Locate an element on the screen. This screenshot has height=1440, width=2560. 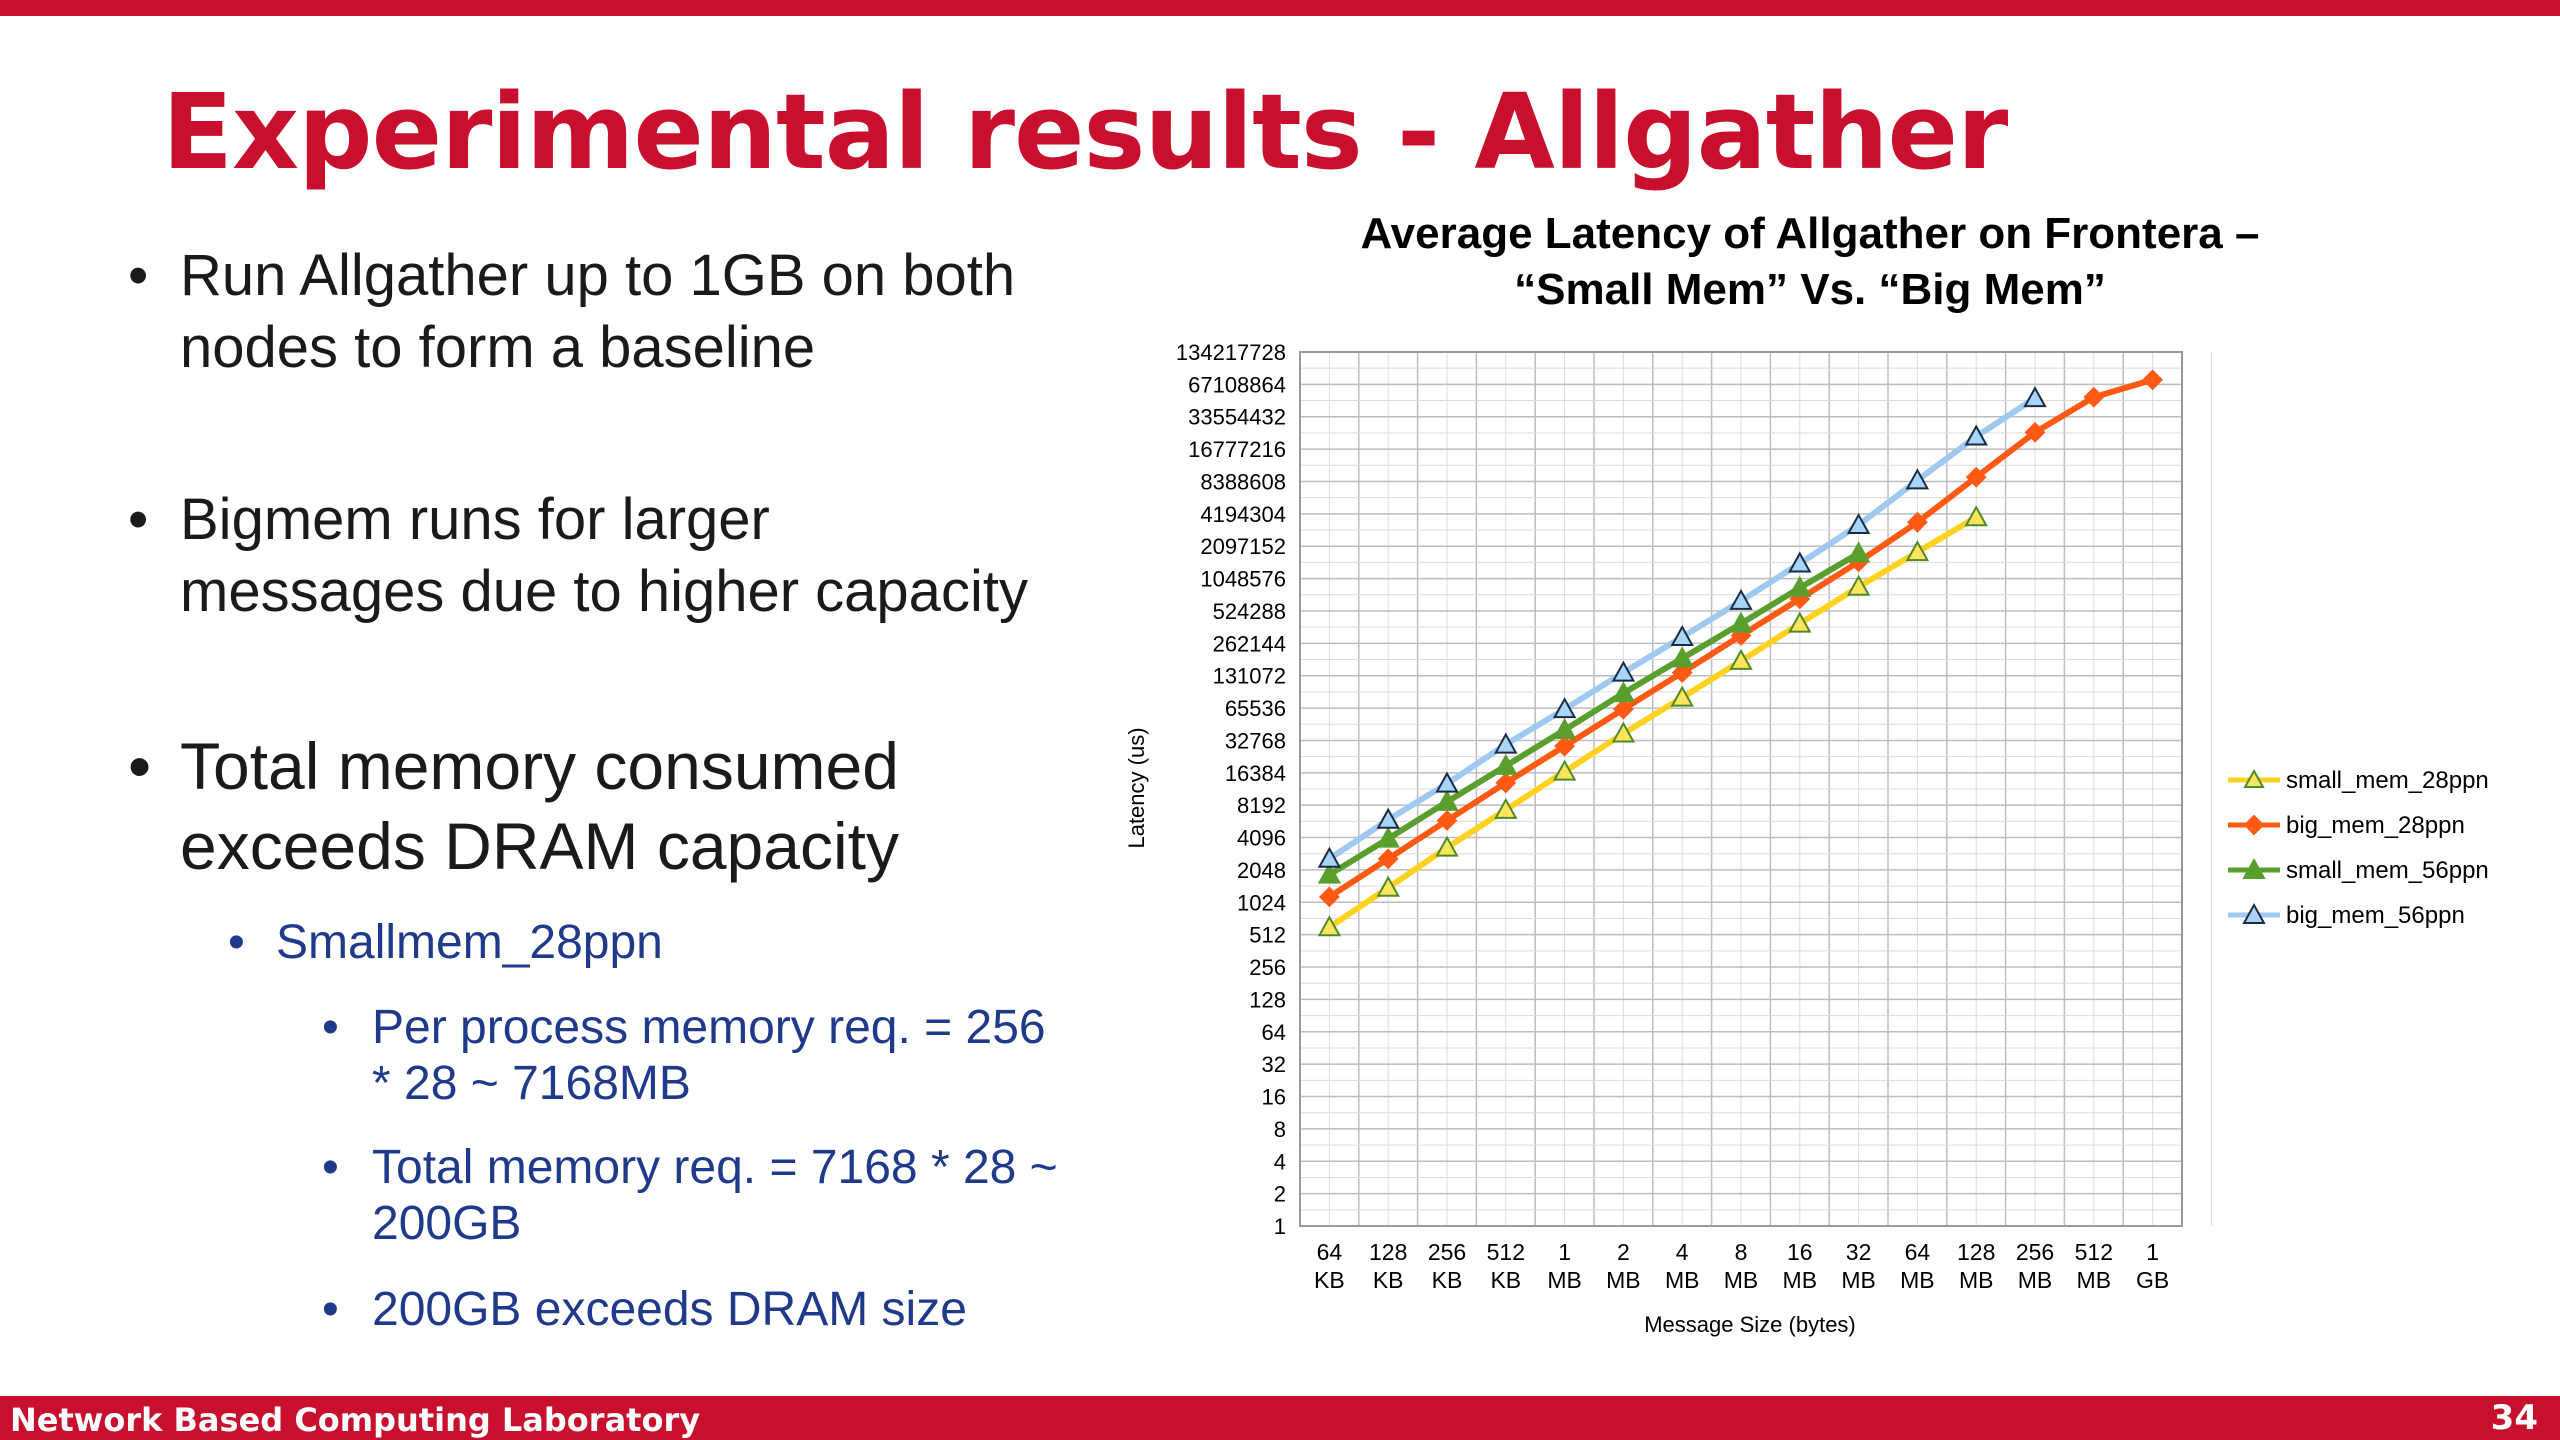
top-accent-bar is located at coordinates (1280, 8).